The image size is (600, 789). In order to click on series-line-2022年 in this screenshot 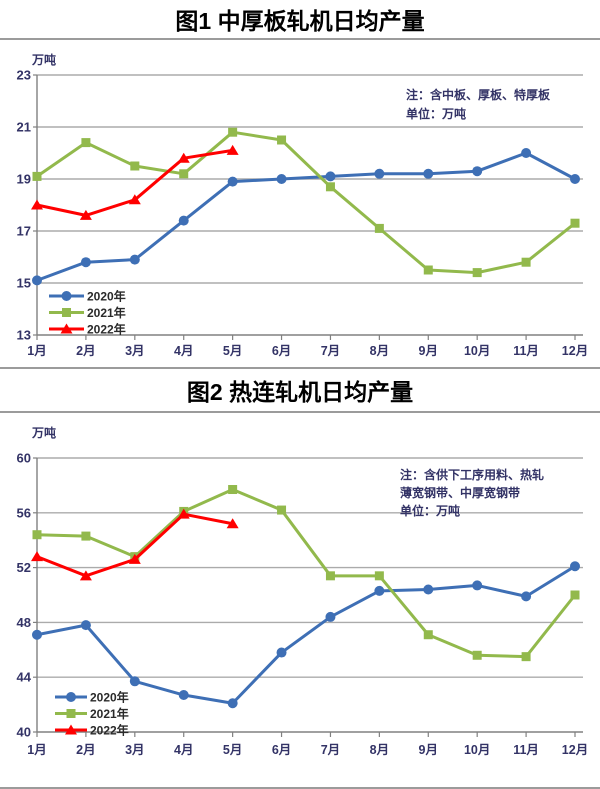, I will do `click(135, 545)`.